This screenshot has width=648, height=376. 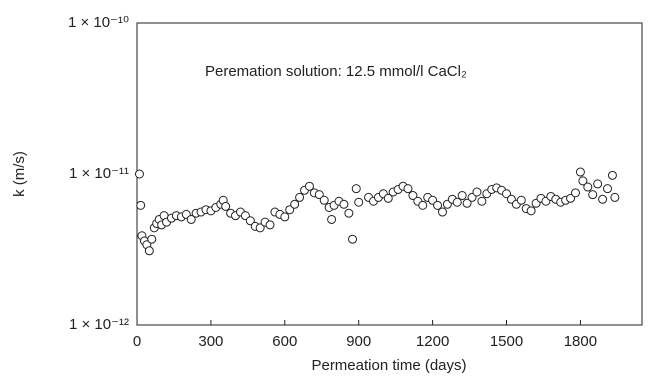 What do you see at coordinates (98, 22) in the screenshot?
I see `y-tick-label: 1 × 10⁻¹⁰` at bounding box center [98, 22].